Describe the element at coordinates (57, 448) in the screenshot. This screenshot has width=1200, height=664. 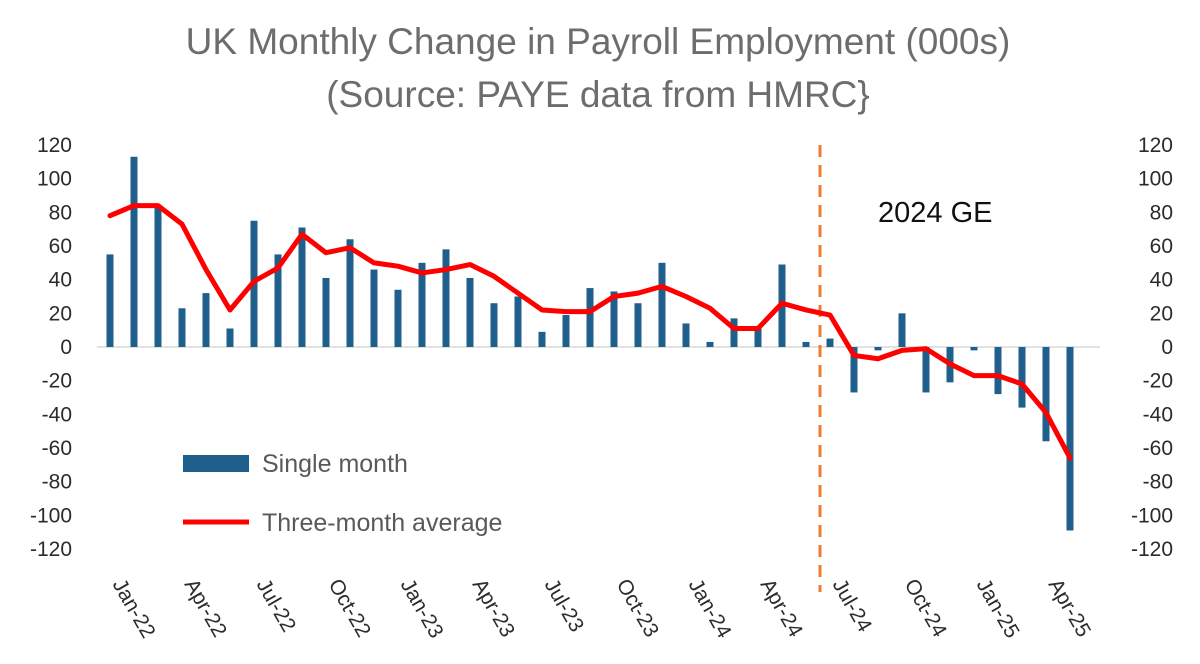
I see `left-y-tick-label: -60` at that location.